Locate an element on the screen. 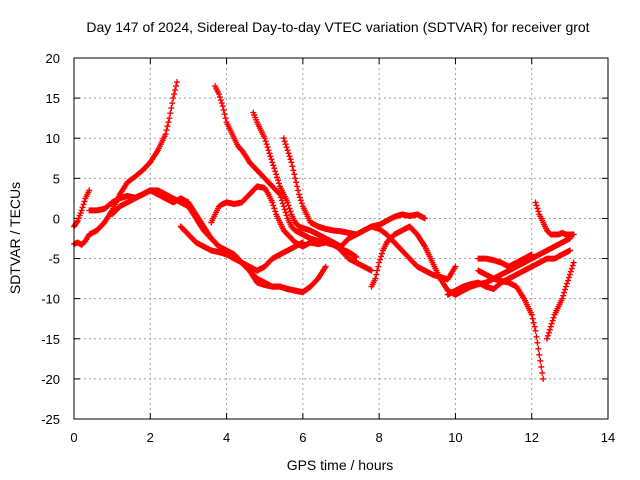 Image resolution: width=640 pixels, height=480 pixels. y-tick-label: 10 is located at coordinates (53, 138).